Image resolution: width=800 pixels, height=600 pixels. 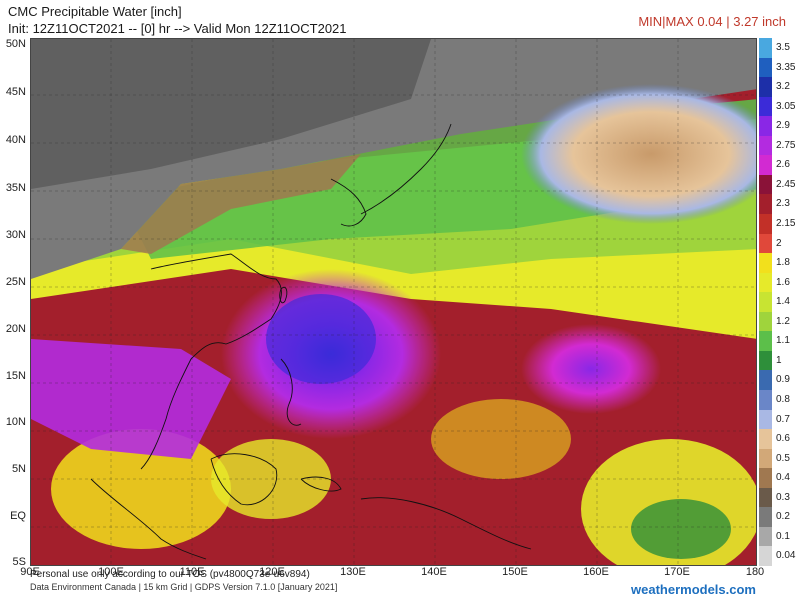 What do you see at coordinates (18, 469) in the screenshot?
I see `lat-label-5n: 5N` at bounding box center [18, 469].